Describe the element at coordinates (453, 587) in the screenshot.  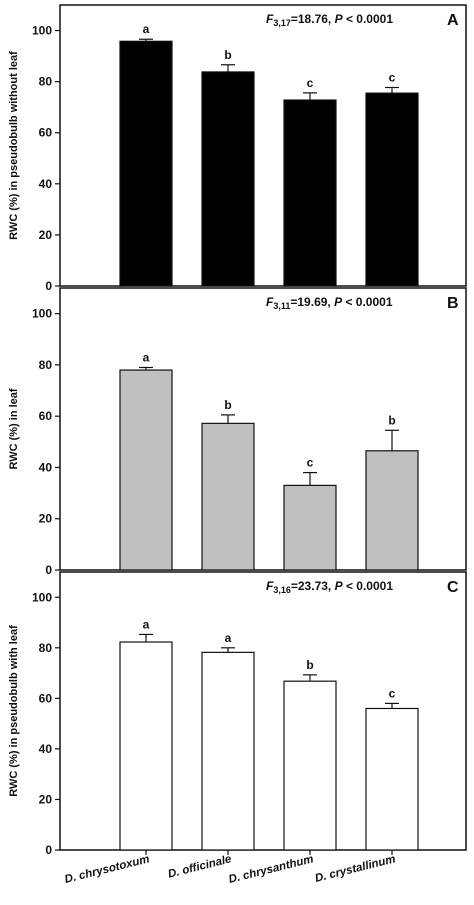
I see `panel-letter: C` at that location.